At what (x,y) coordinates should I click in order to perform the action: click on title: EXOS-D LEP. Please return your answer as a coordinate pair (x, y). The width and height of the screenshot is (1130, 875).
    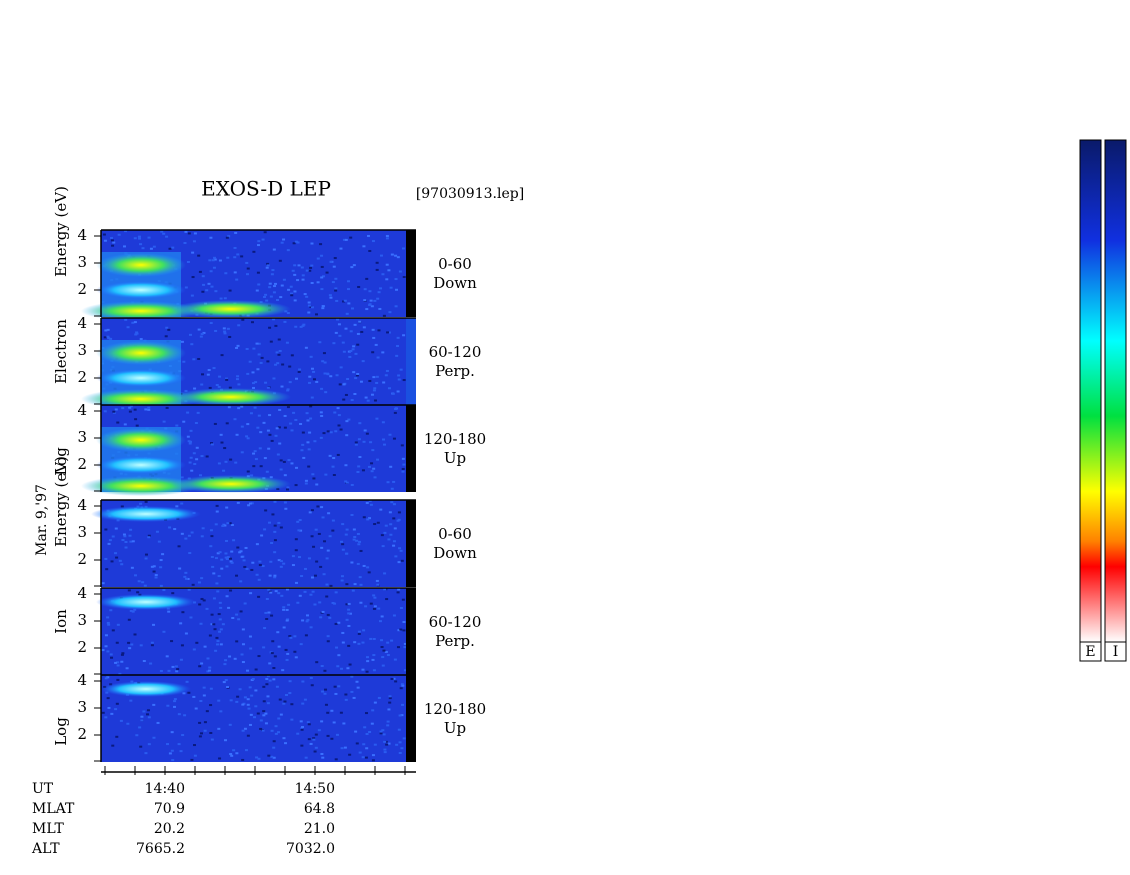
    Looking at the image, I should click on (266, 189).